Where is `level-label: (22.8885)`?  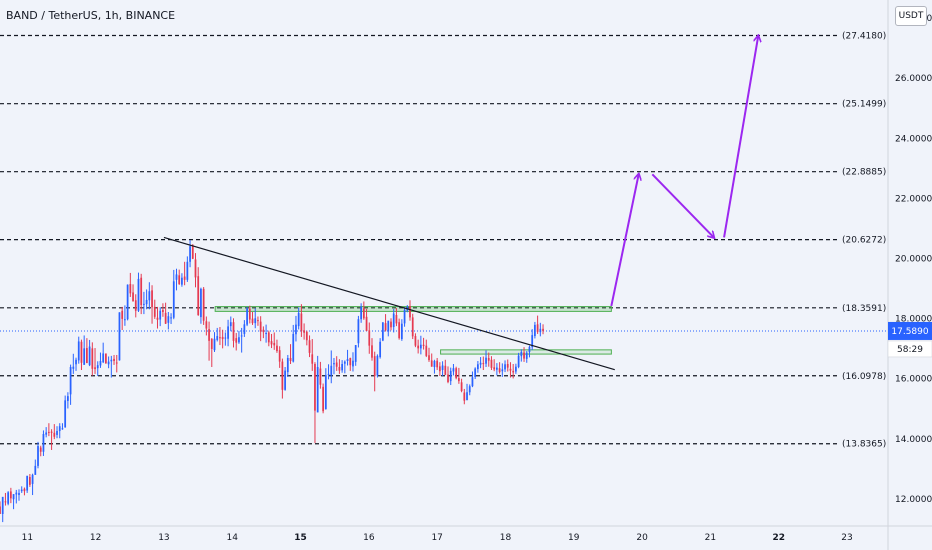
level-label: (22.8885) is located at coordinates (864, 173).